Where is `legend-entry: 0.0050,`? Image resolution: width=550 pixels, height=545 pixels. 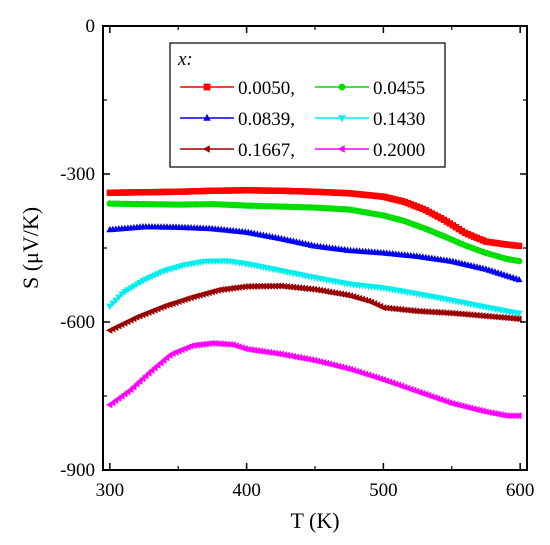 legend-entry: 0.0050, is located at coordinates (237, 88).